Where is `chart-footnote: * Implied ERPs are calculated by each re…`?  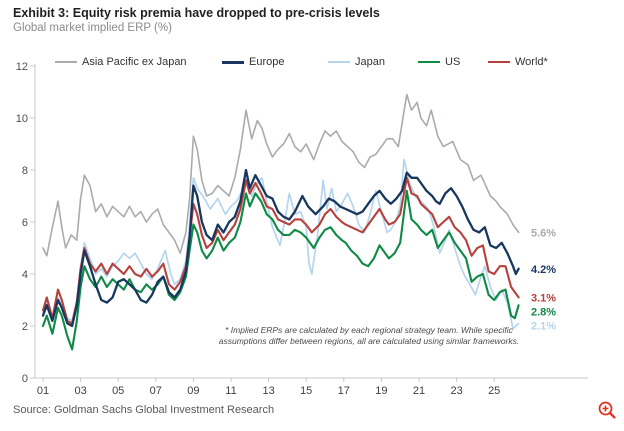 chart-footnote: * Implied ERPs are calculated by each re… is located at coordinates (369, 335).